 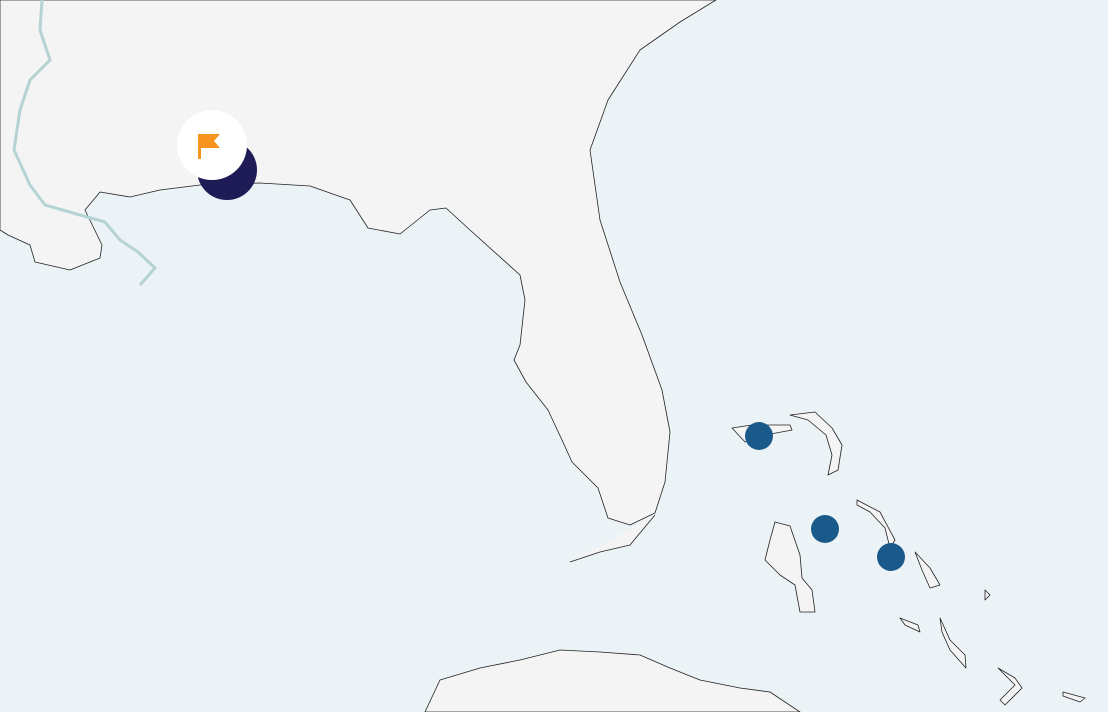 I want to click on river, so click(x=85, y=143).